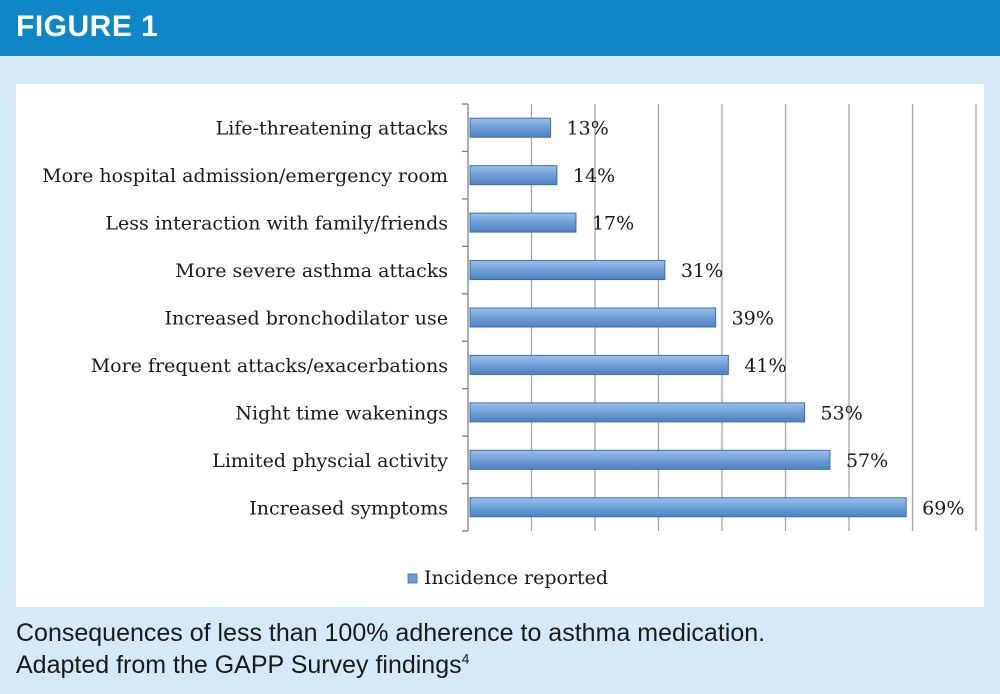 This screenshot has height=694, width=1000. What do you see at coordinates (269, 366) in the screenshot?
I see `category-label: More frequent attacks/exacerbations` at bounding box center [269, 366].